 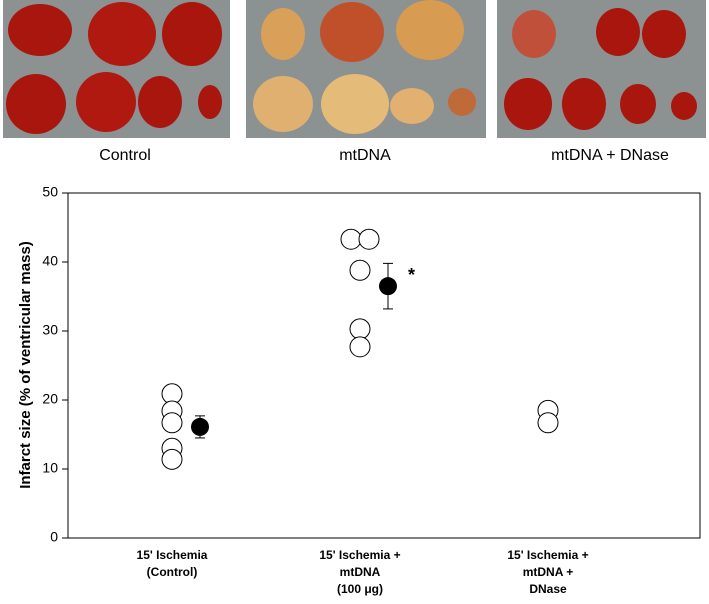 What do you see at coordinates (50, 399) in the screenshot?
I see `y-tick-label: 20` at bounding box center [50, 399].